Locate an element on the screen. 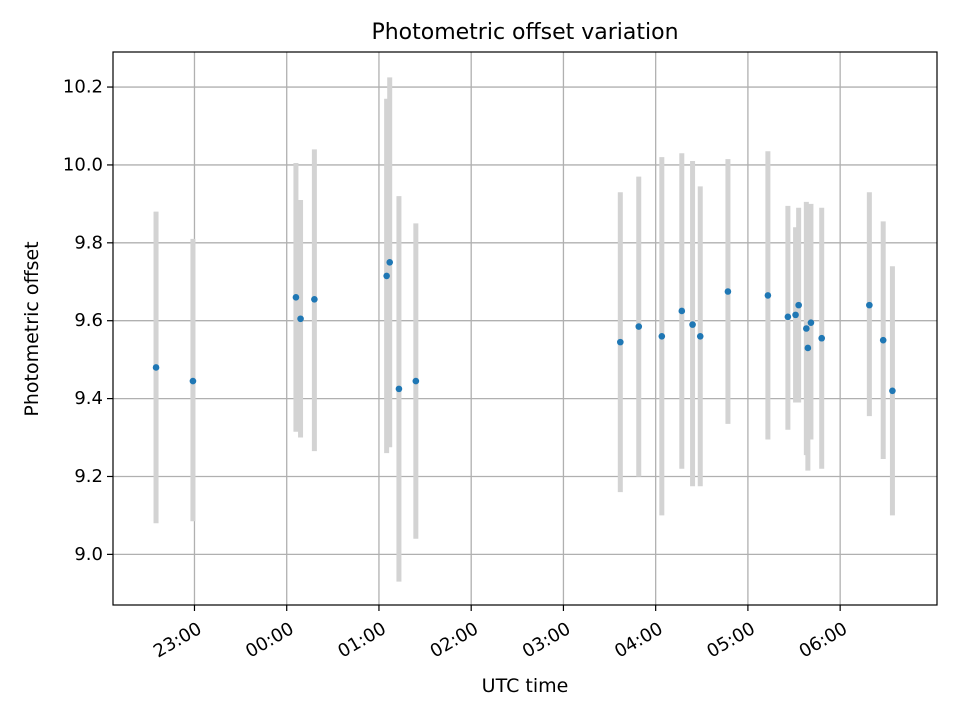  y-tick-label: 9.6 is located at coordinates (88, 320).